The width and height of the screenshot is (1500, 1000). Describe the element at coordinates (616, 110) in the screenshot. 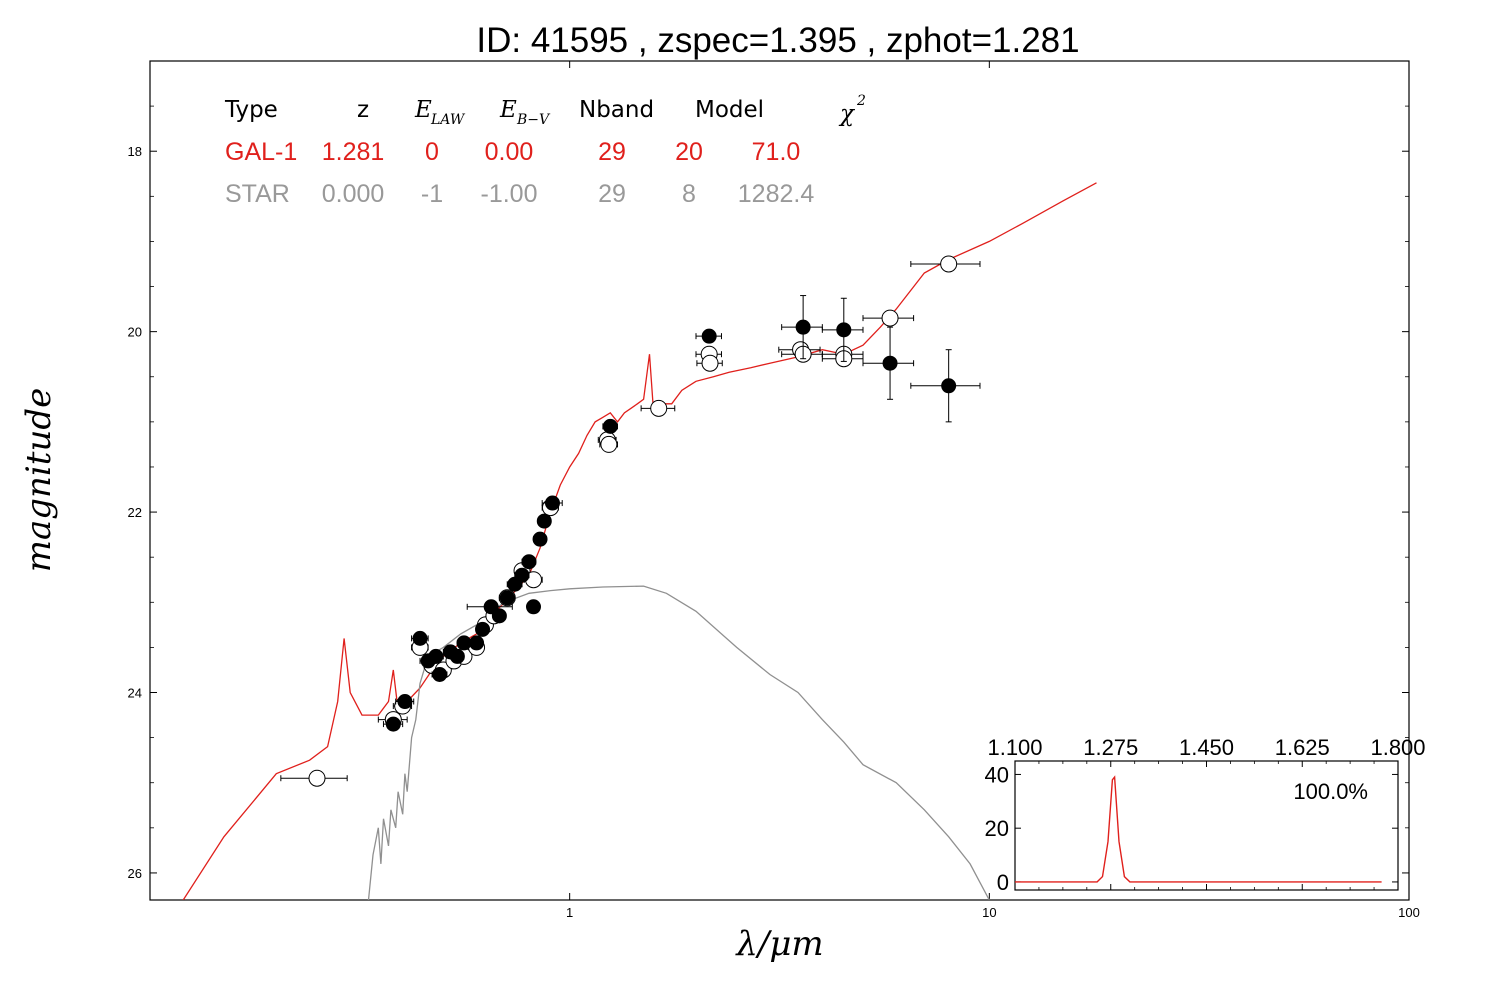

I see `table-header-nband: Nband` at that location.